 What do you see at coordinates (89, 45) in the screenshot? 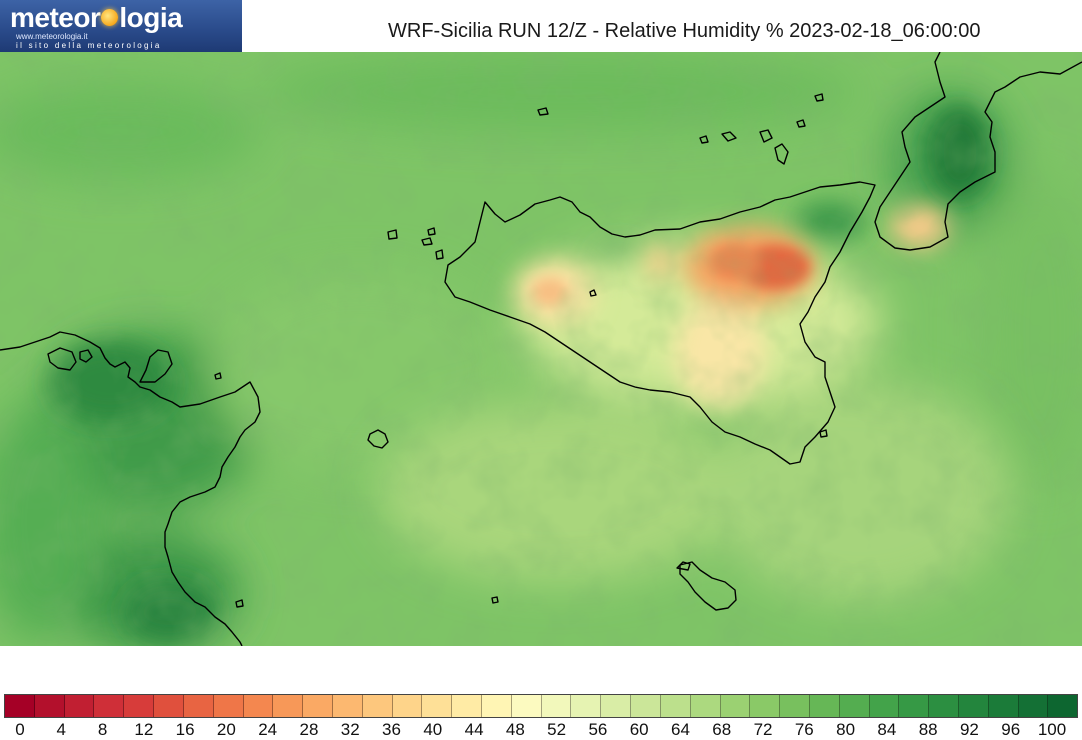
I see `logo-tagline: il sito della meteorologia` at bounding box center [89, 45].